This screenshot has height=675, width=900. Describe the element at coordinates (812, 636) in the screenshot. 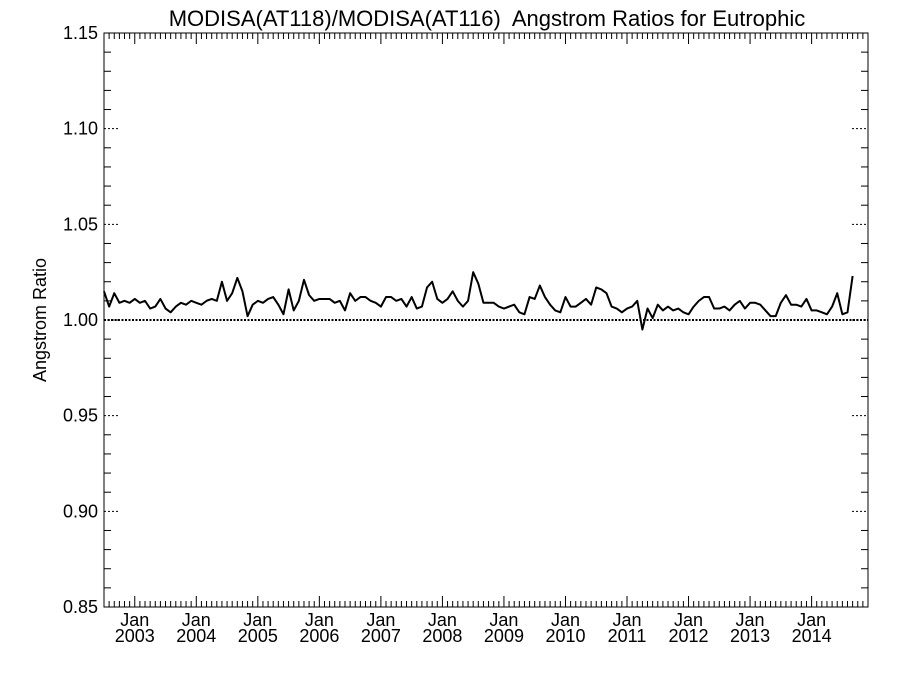

I see `x-tick-label-year: 2014` at that location.